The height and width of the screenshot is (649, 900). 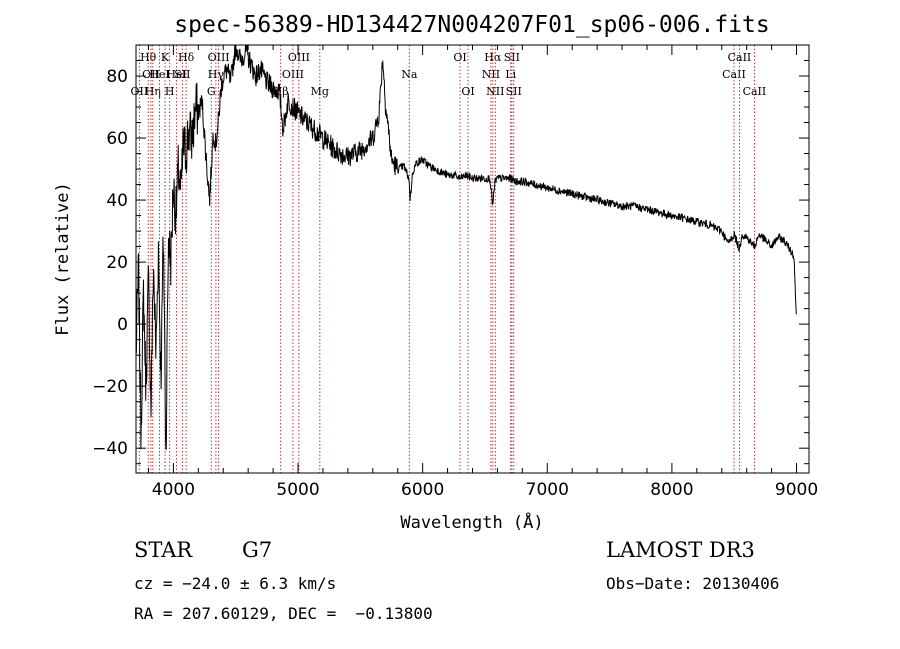 What do you see at coordinates (216, 74) in the screenshot?
I see `spectral-line-label: Hγ` at bounding box center [216, 74].